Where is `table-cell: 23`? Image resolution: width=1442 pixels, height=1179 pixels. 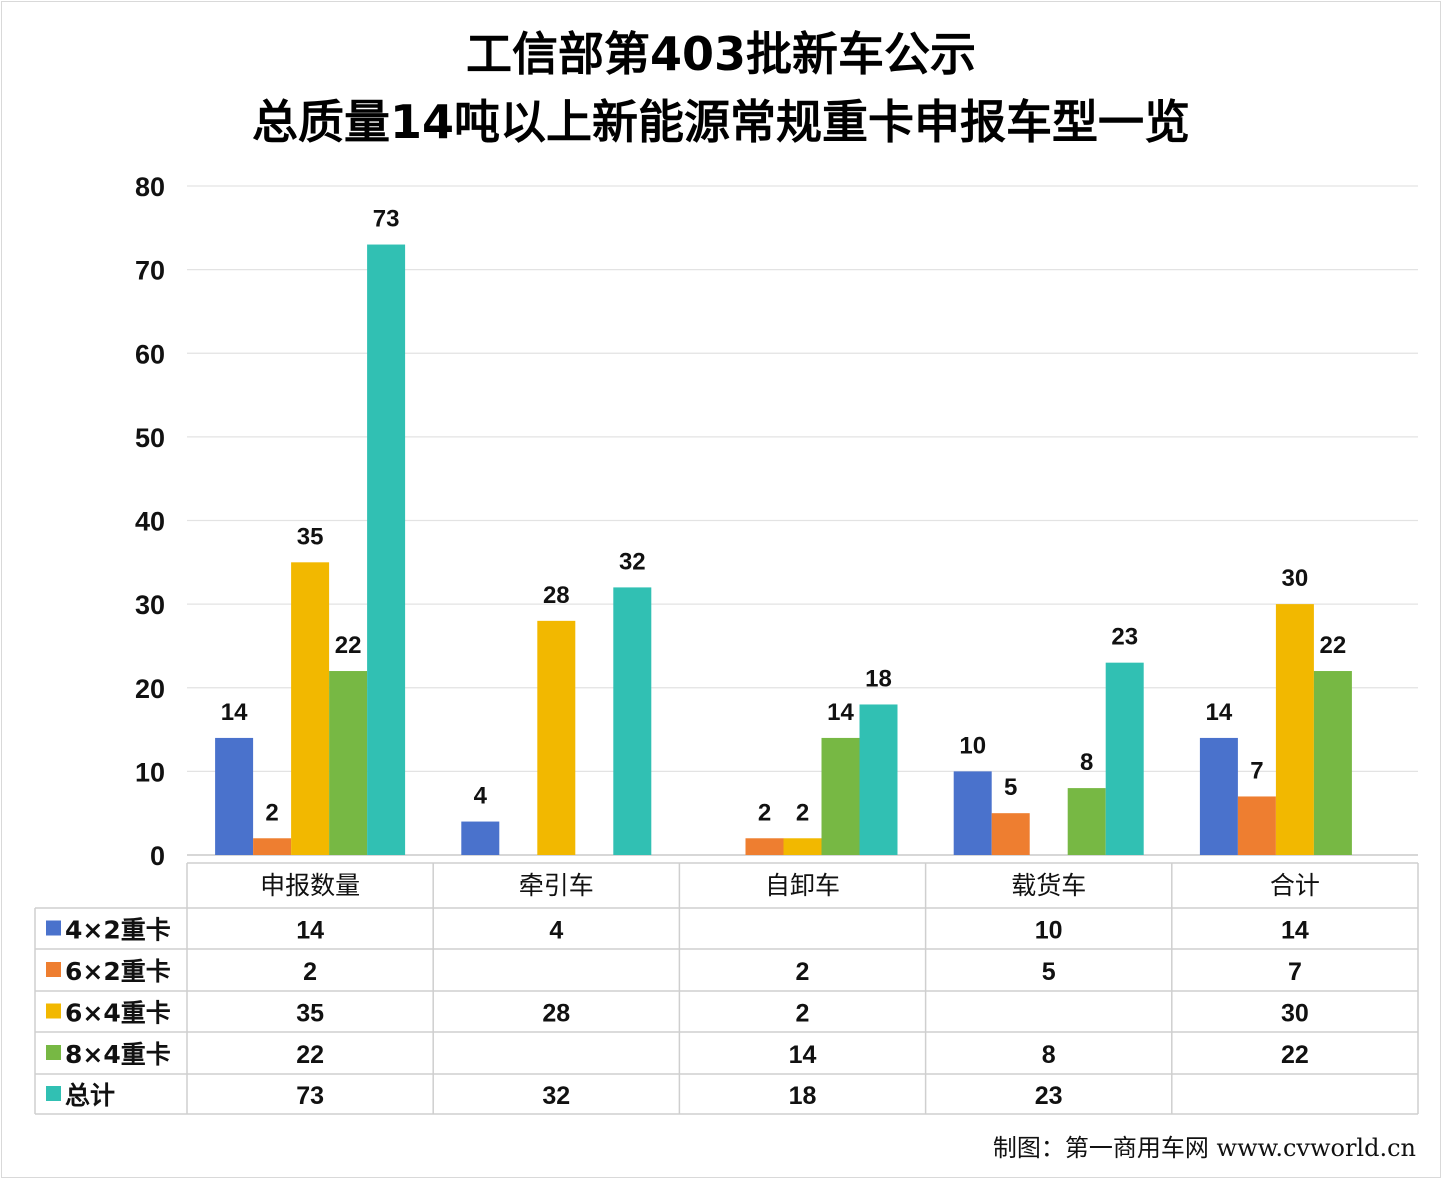 table-cell: 23 is located at coordinates (1049, 1096).